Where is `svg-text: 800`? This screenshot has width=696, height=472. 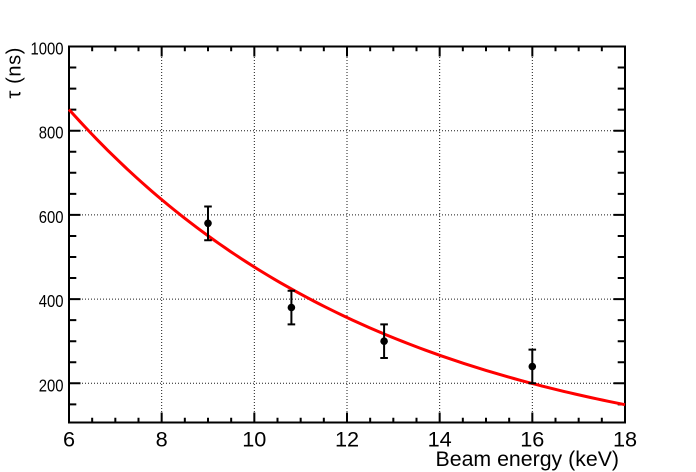 svg-text: 800 is located at coordinates (51, 133).